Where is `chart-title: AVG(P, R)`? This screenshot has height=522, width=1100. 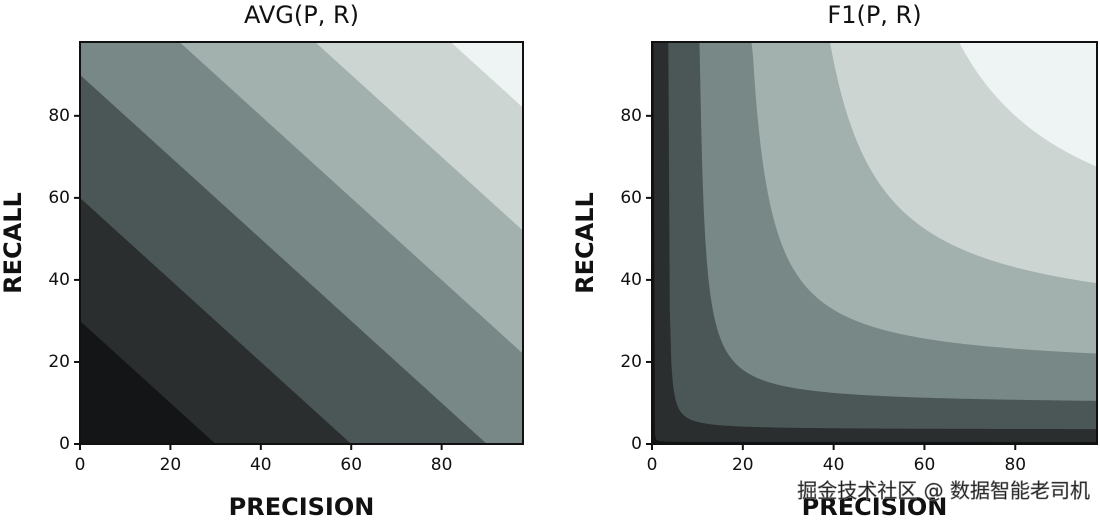 chart-title: AVG(P, R) is located at coordinates (301, 15).